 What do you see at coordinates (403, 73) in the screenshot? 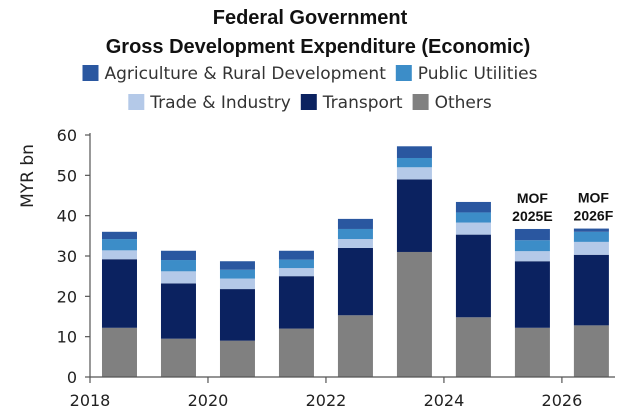
I see `legend-swatch-public-utilities` at bounding box center [403, 73].